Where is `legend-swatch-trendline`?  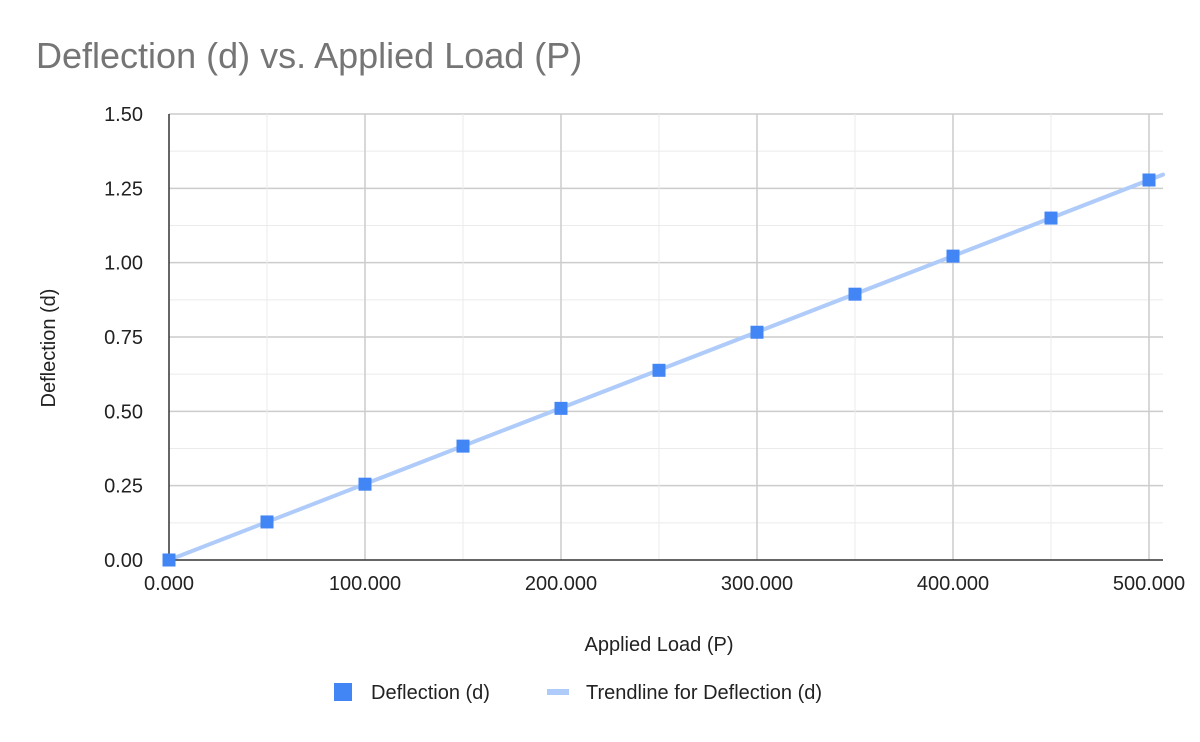 legend-swatch-trendline is located at coordinates (558, 692).